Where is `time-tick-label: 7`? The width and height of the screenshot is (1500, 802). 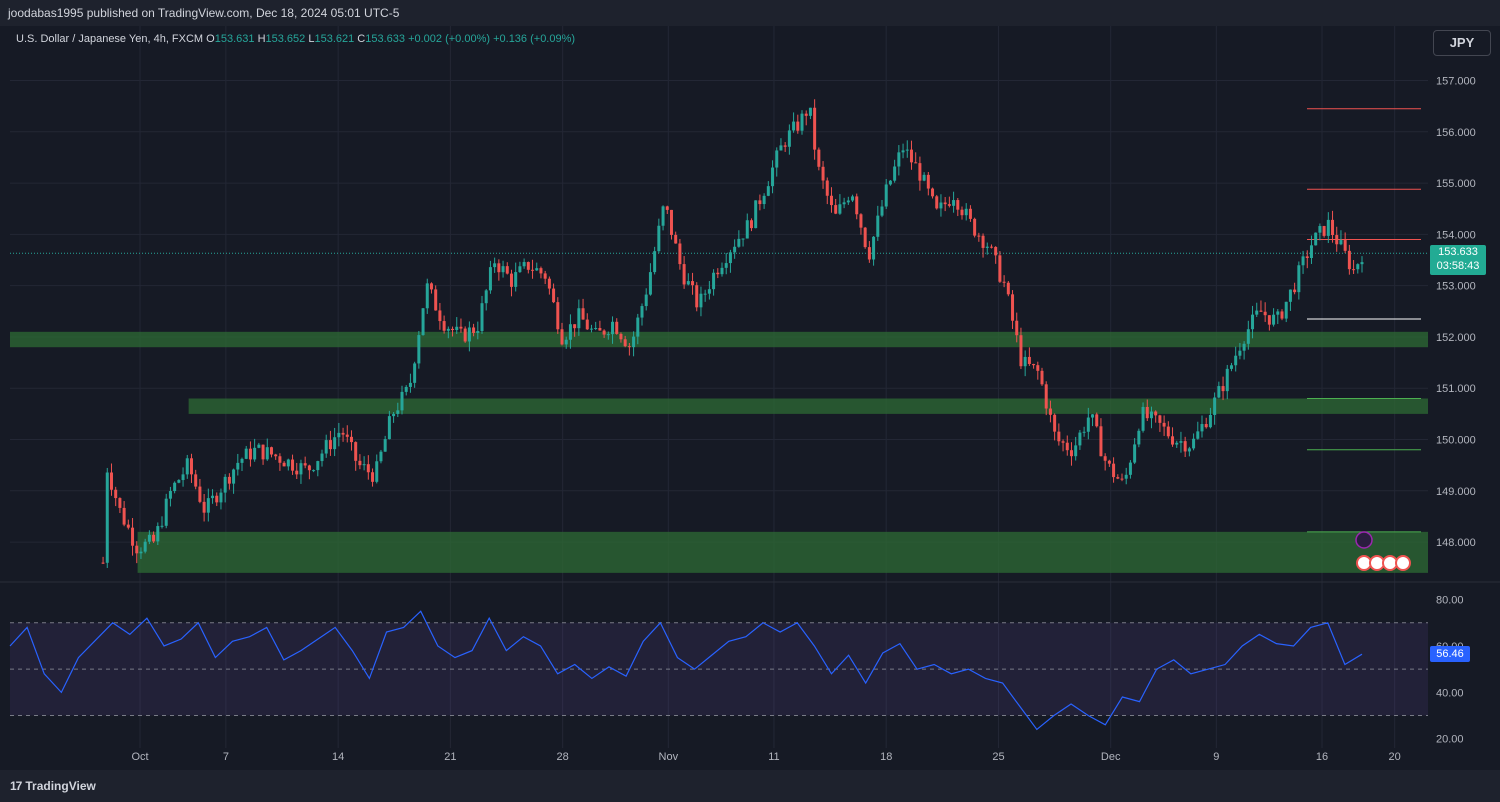
time-tick-label: 7 is located at coordinates (226, 757).